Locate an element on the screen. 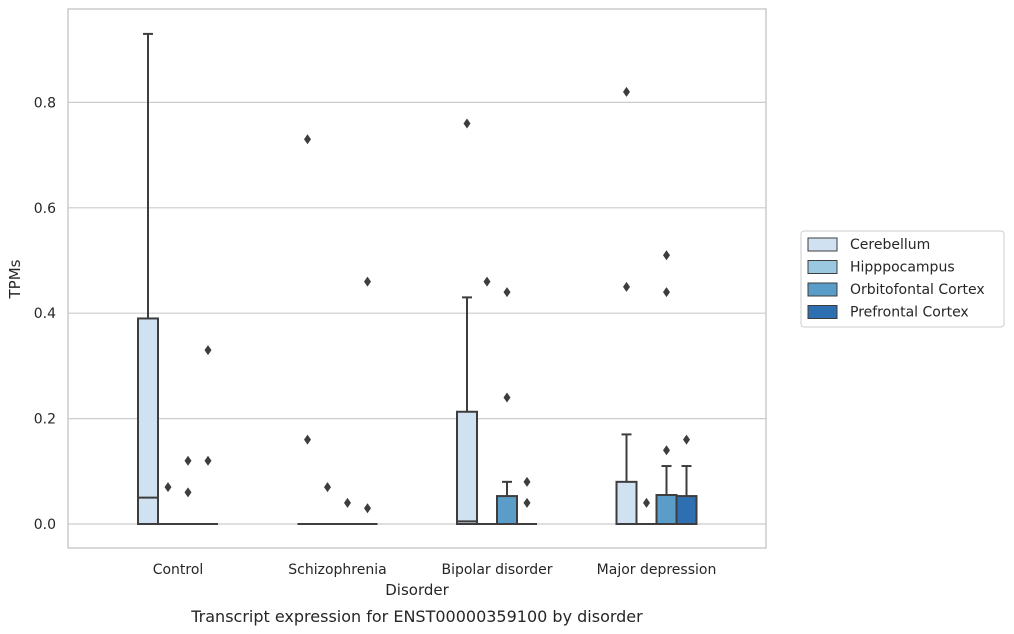 This screenshot has width=1014, height=634. y-tick-label: 0.4 is located at coordinates (45, 314).